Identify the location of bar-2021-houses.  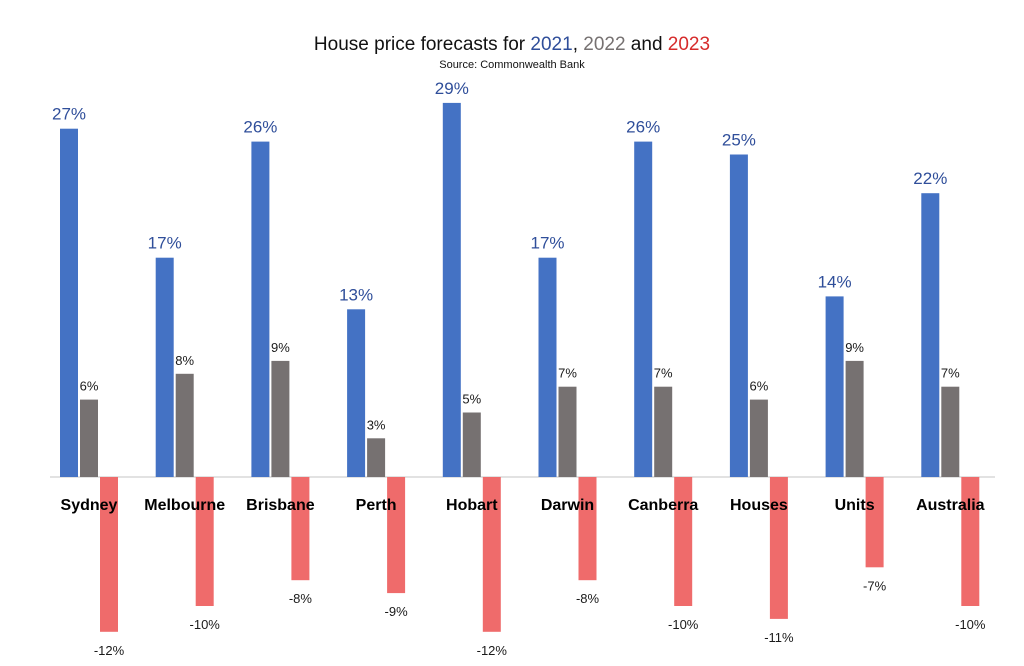
(738, 315).